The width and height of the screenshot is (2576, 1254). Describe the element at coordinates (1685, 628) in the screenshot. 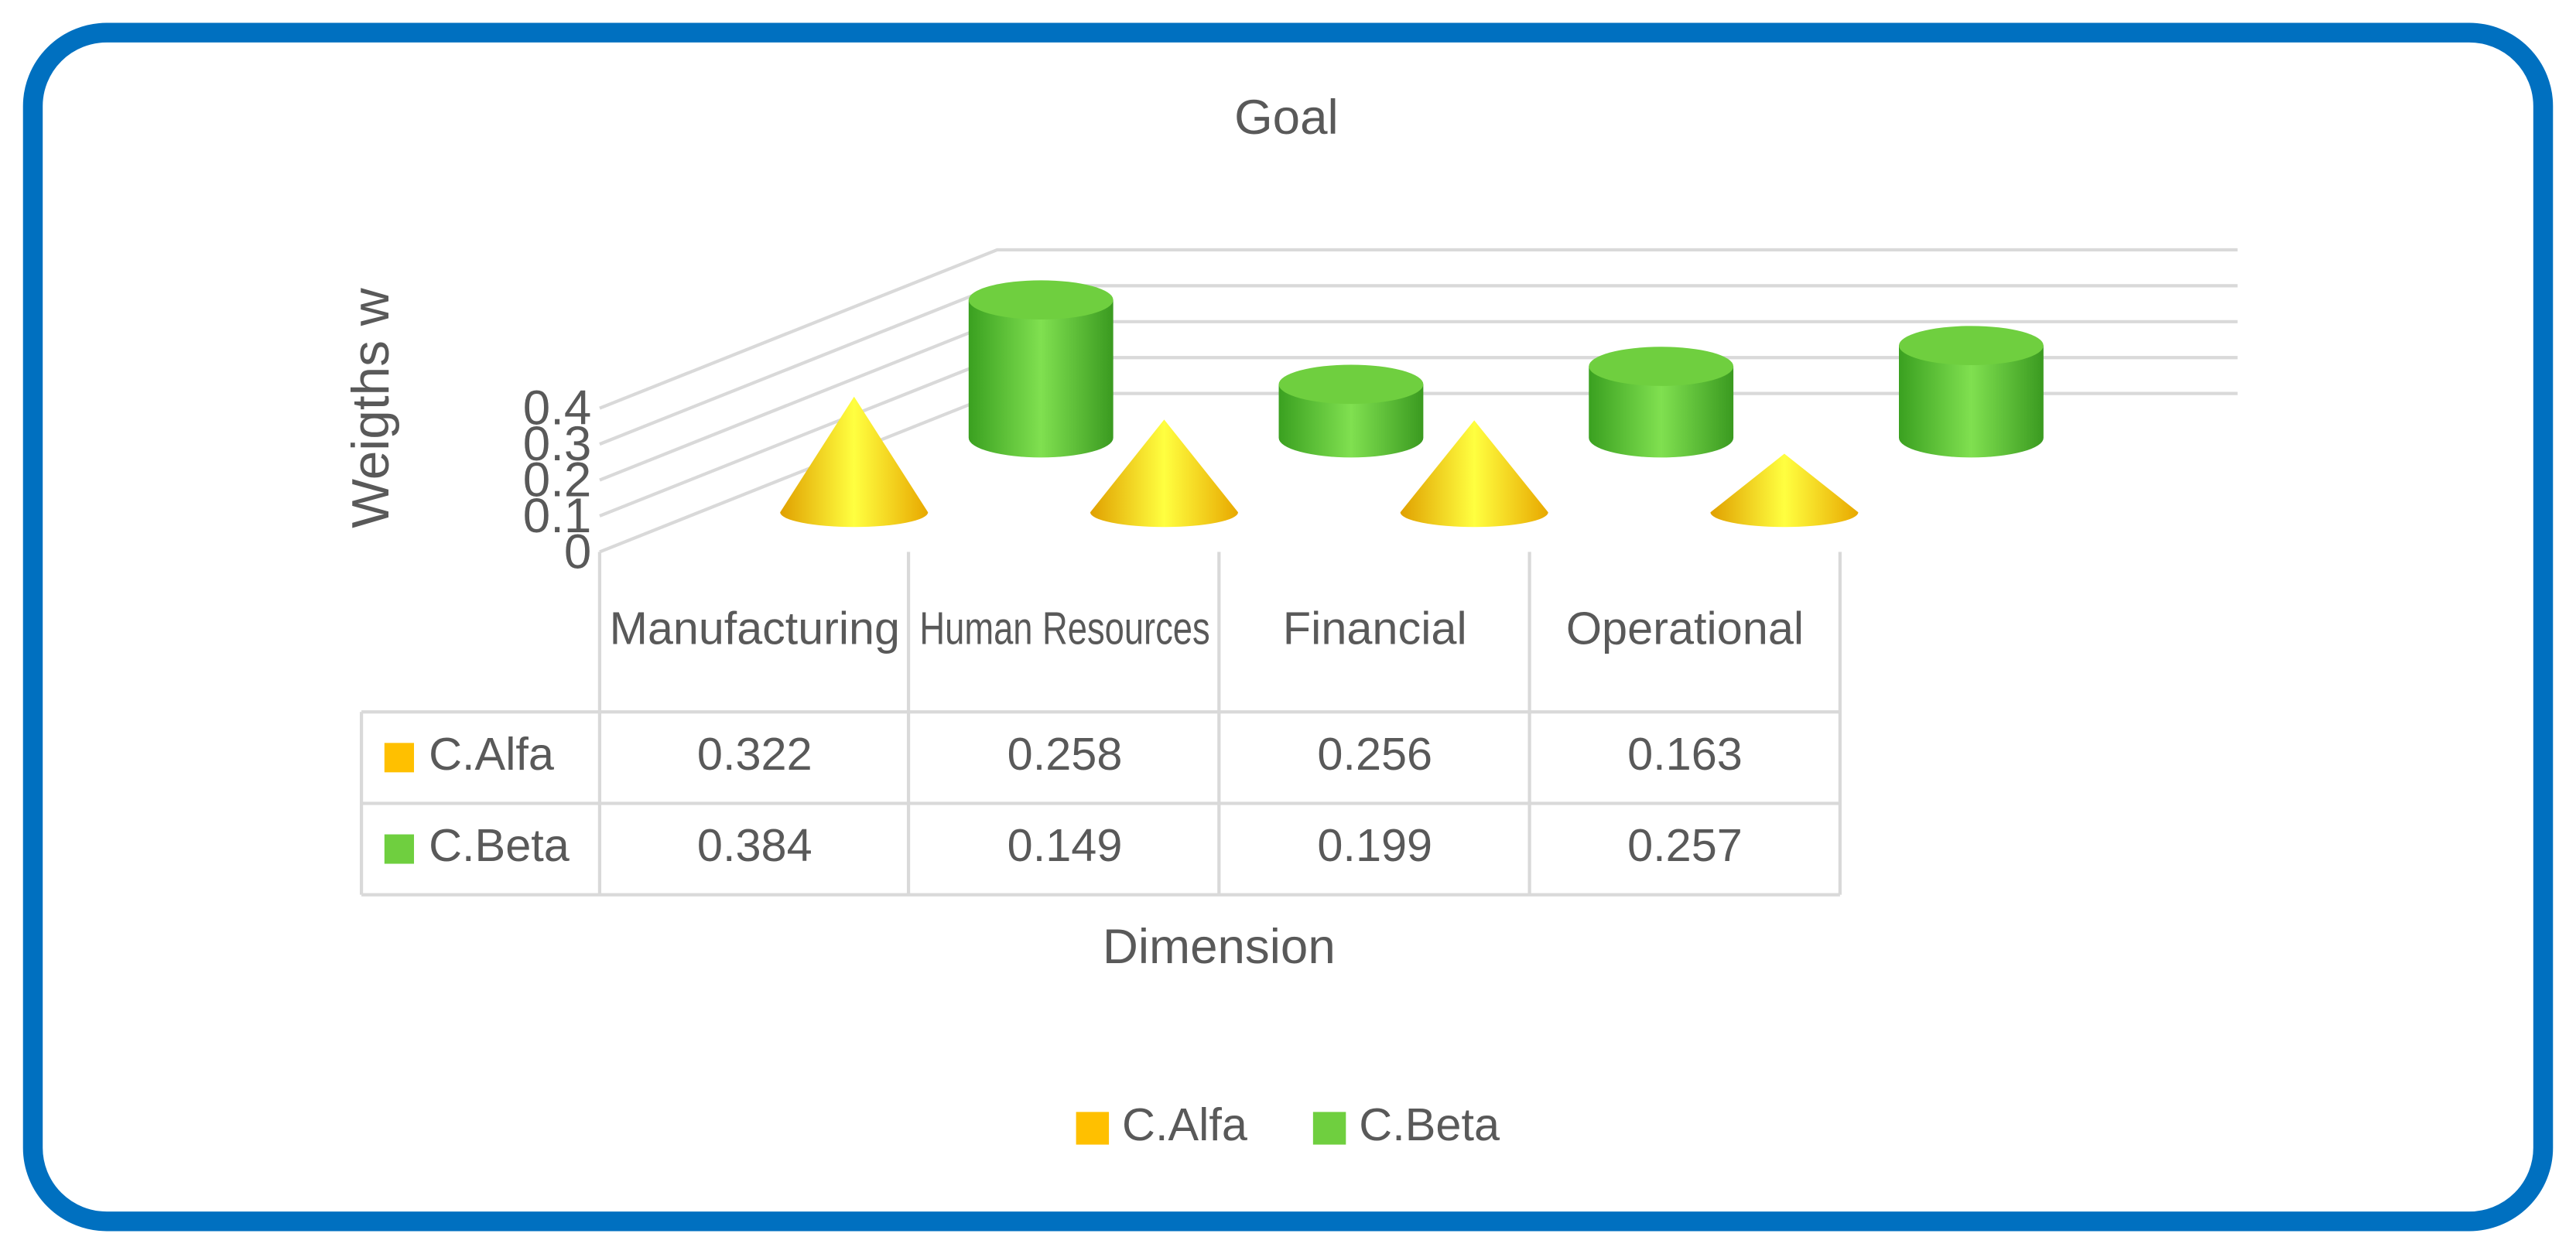

I see `category-label: Operational` at that location.